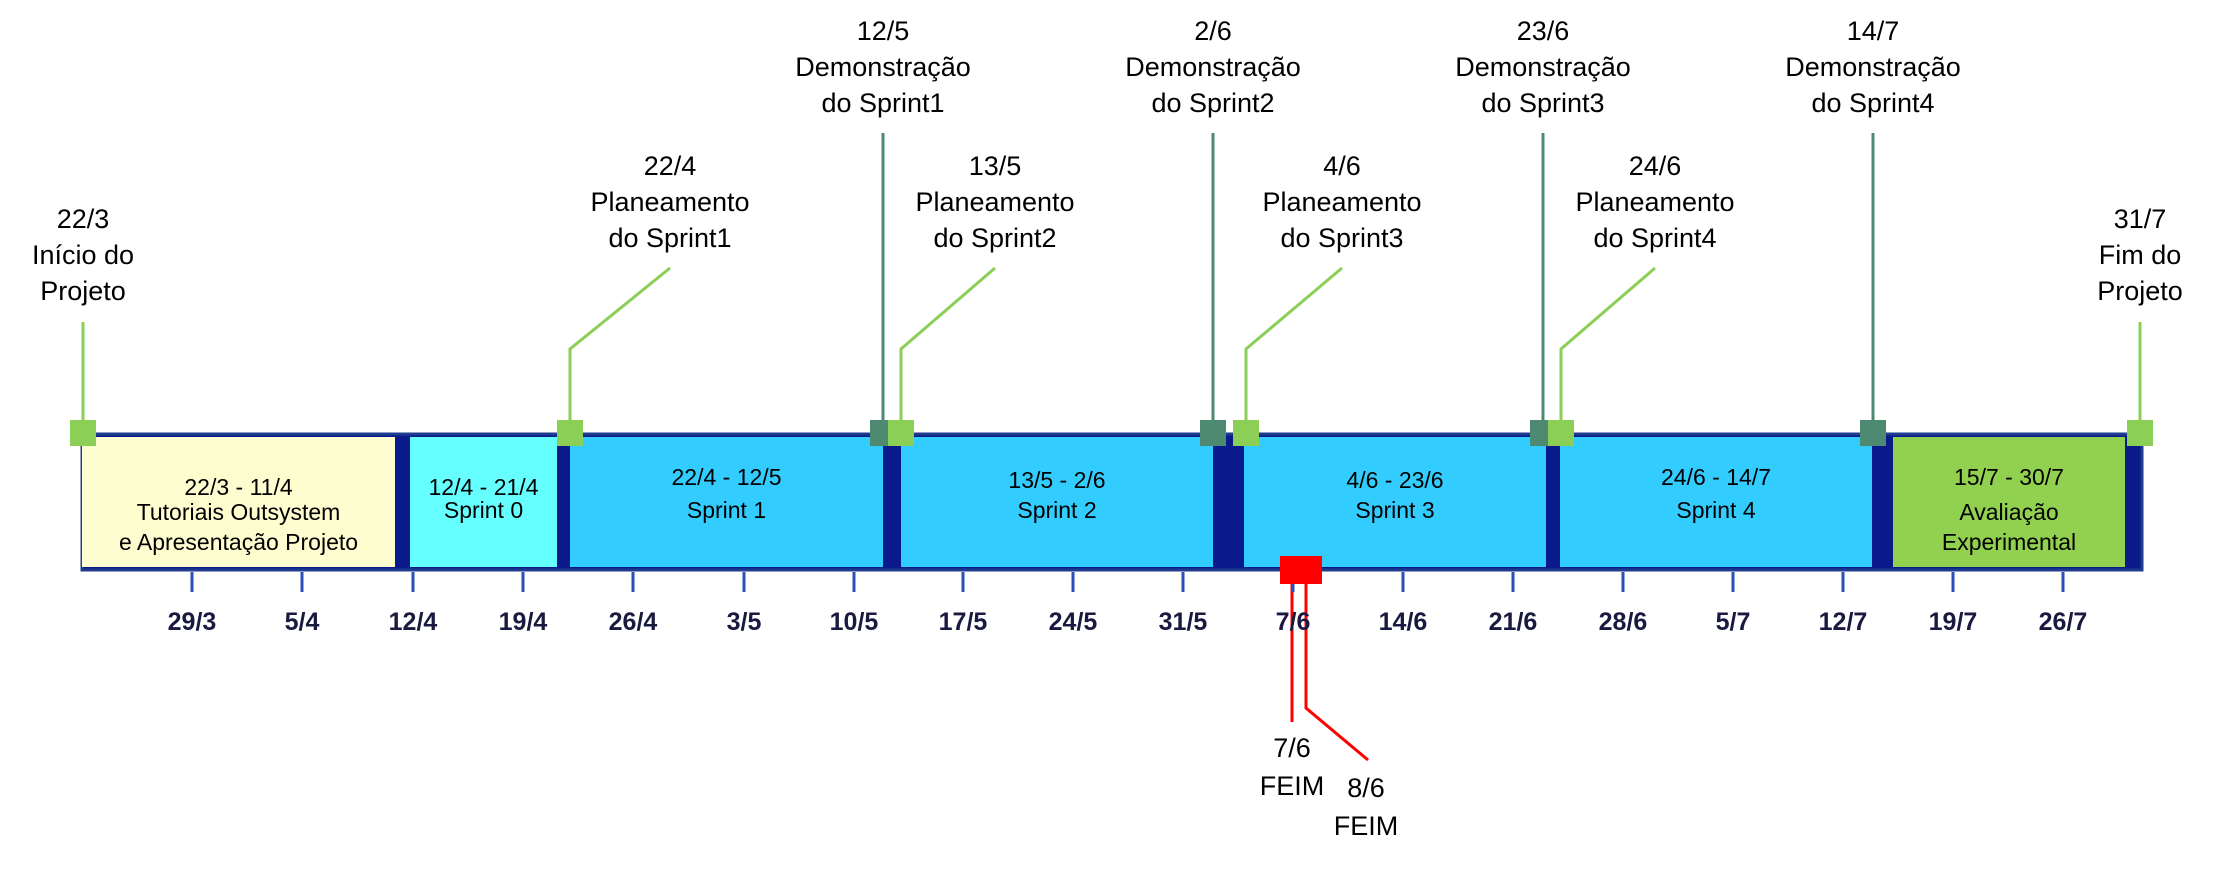 Image resolution: width=2216 pixels, height=875 pixels. Describe the element at coordinates (1342, 166) in the screenshot. I see `milestone-label-line: 4/6` at that location.